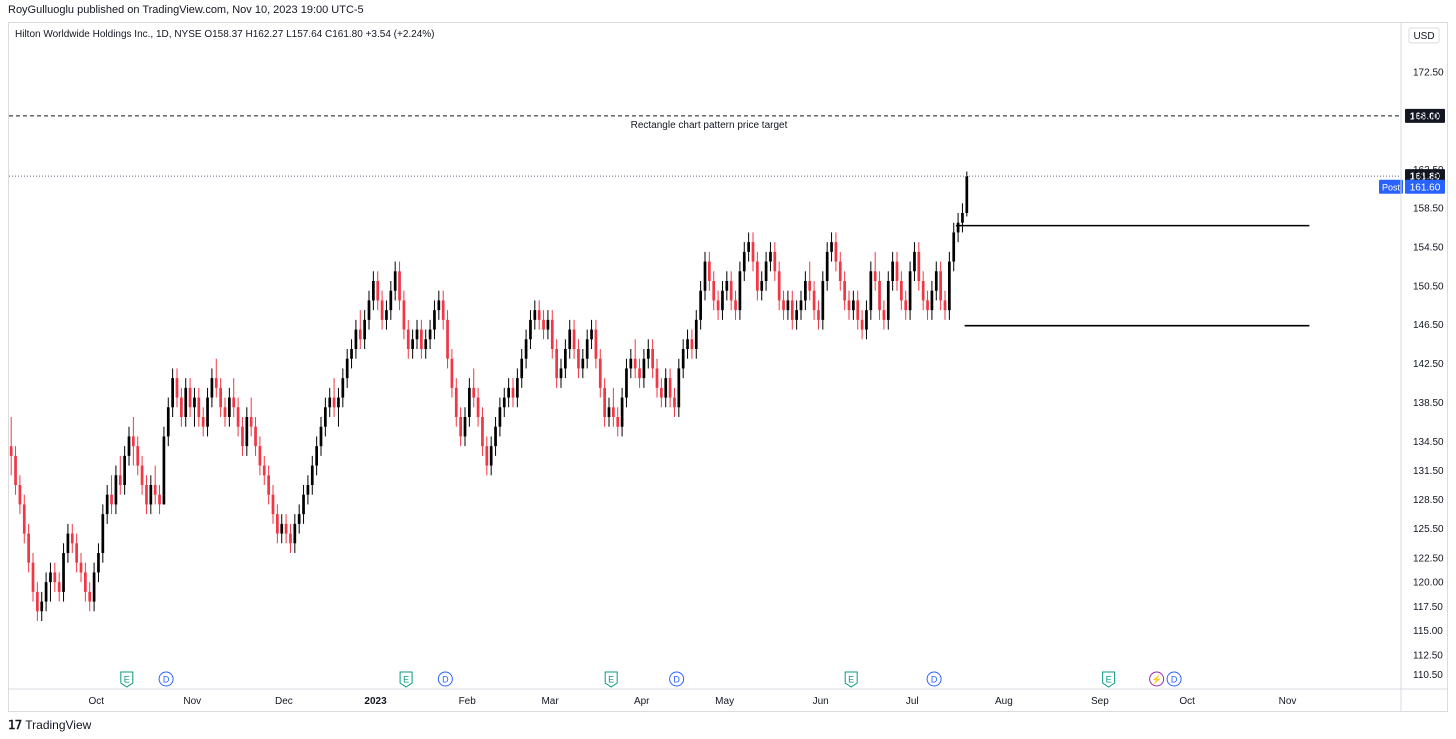 This screenshot has height=739, width=1456. Describe the element at coordinates (1428, 607) in the screenshot. I see `y-tick-label: 117.50` at that location.